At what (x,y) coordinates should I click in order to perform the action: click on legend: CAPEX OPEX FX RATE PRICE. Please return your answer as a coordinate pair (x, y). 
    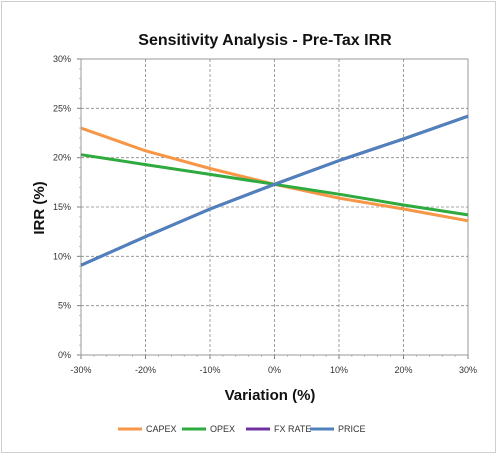
    Looking at the image, I should click on (242, 429).